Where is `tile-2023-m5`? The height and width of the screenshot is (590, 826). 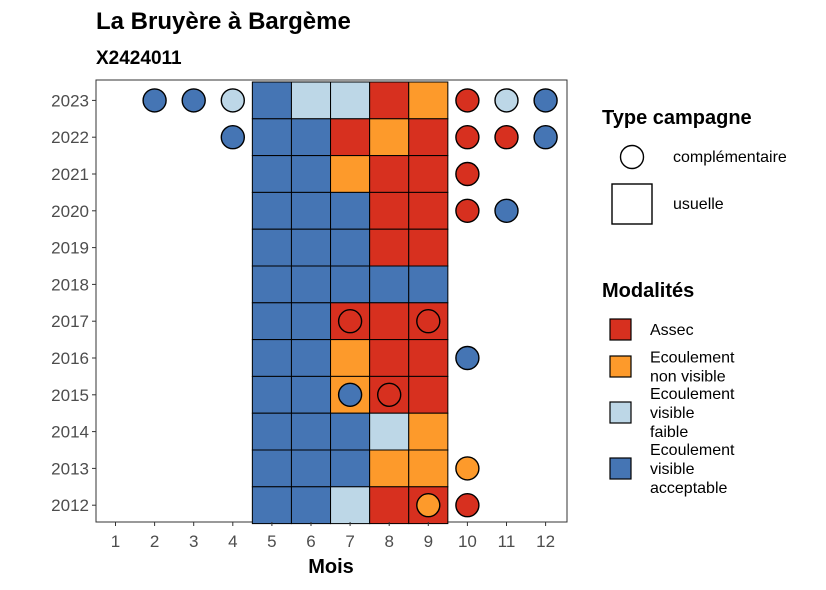
tile-2023-m5 is located at coordinates (271, 100).